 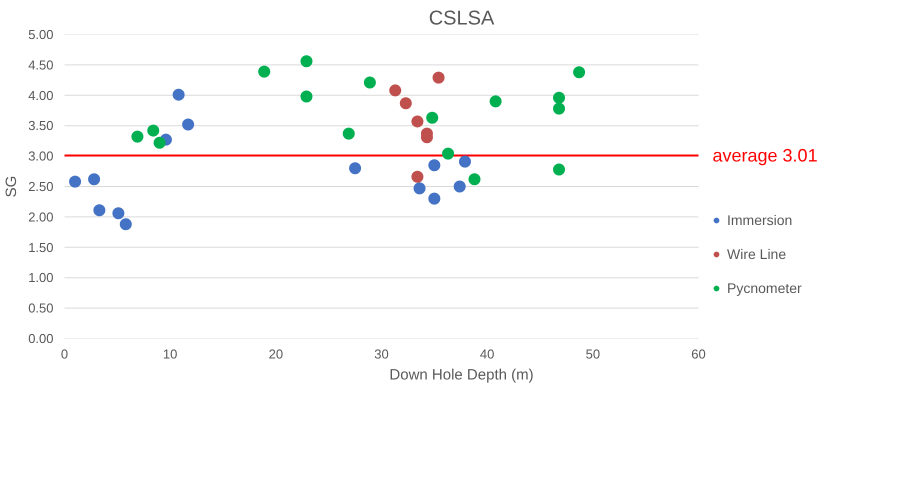 I want to click on y-tick-label: 3.00, so click(x=41, y=156).